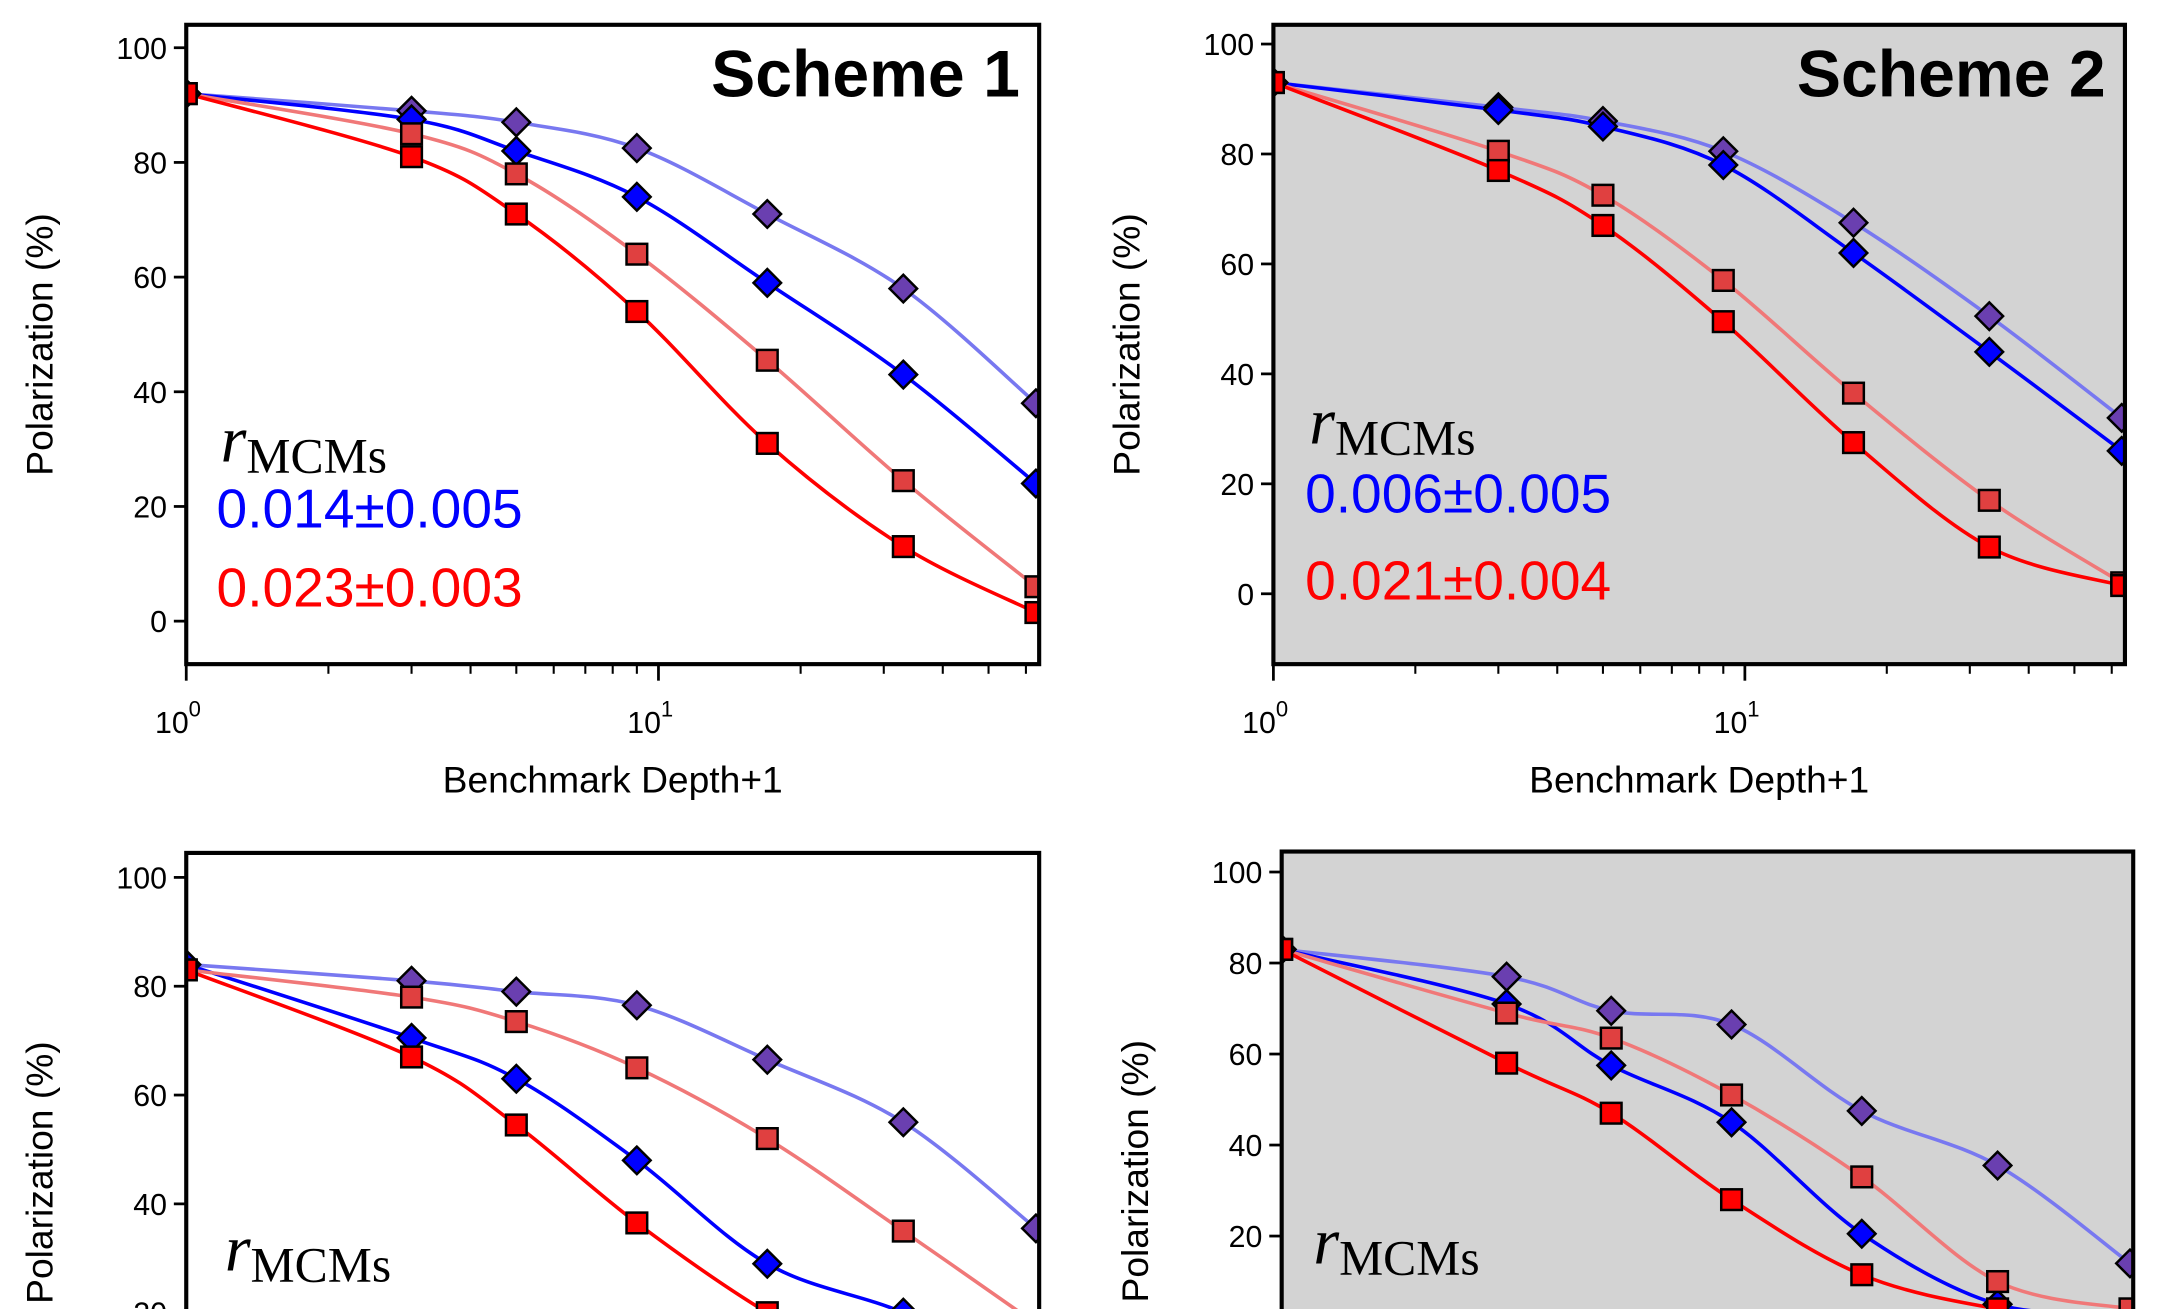 The height and width of the screenshot is (1309, 2161). I want to click on x-axis-label: Benchmark Depth+1, so click(613, 779).